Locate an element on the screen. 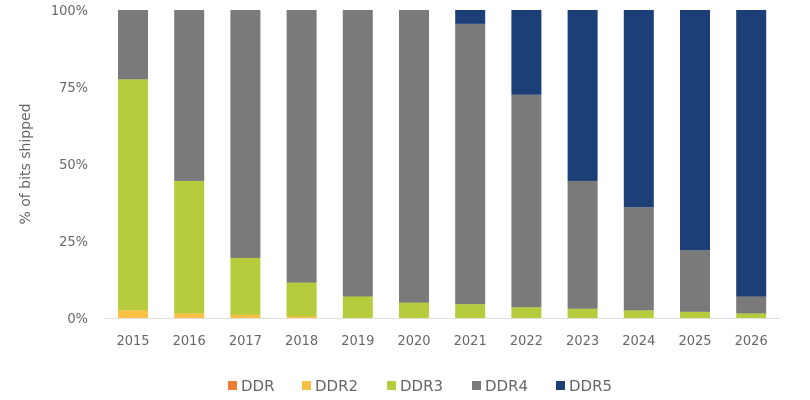 This screenshot has width=810, height=400. bar-segment-ddr5-2023 is located at coordinates (582, 95).